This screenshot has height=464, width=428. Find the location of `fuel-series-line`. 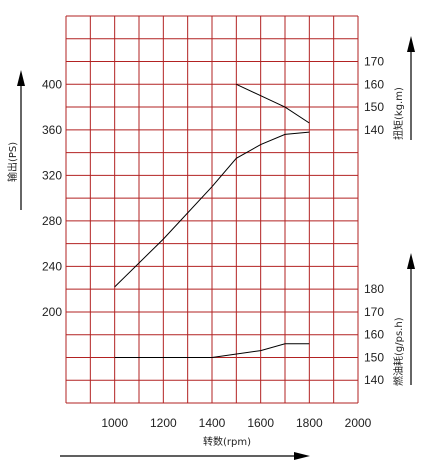

fuel-series-line is located at coordinates (212, 350).